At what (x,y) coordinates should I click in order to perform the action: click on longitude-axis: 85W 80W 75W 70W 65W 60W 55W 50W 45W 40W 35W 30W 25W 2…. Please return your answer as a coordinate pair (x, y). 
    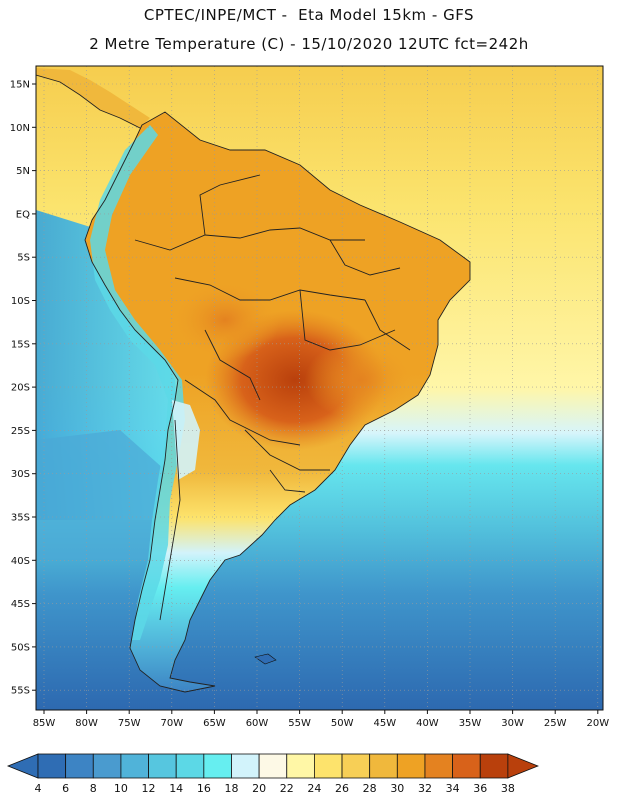
    Looking at the image, I should click on (321, 719).